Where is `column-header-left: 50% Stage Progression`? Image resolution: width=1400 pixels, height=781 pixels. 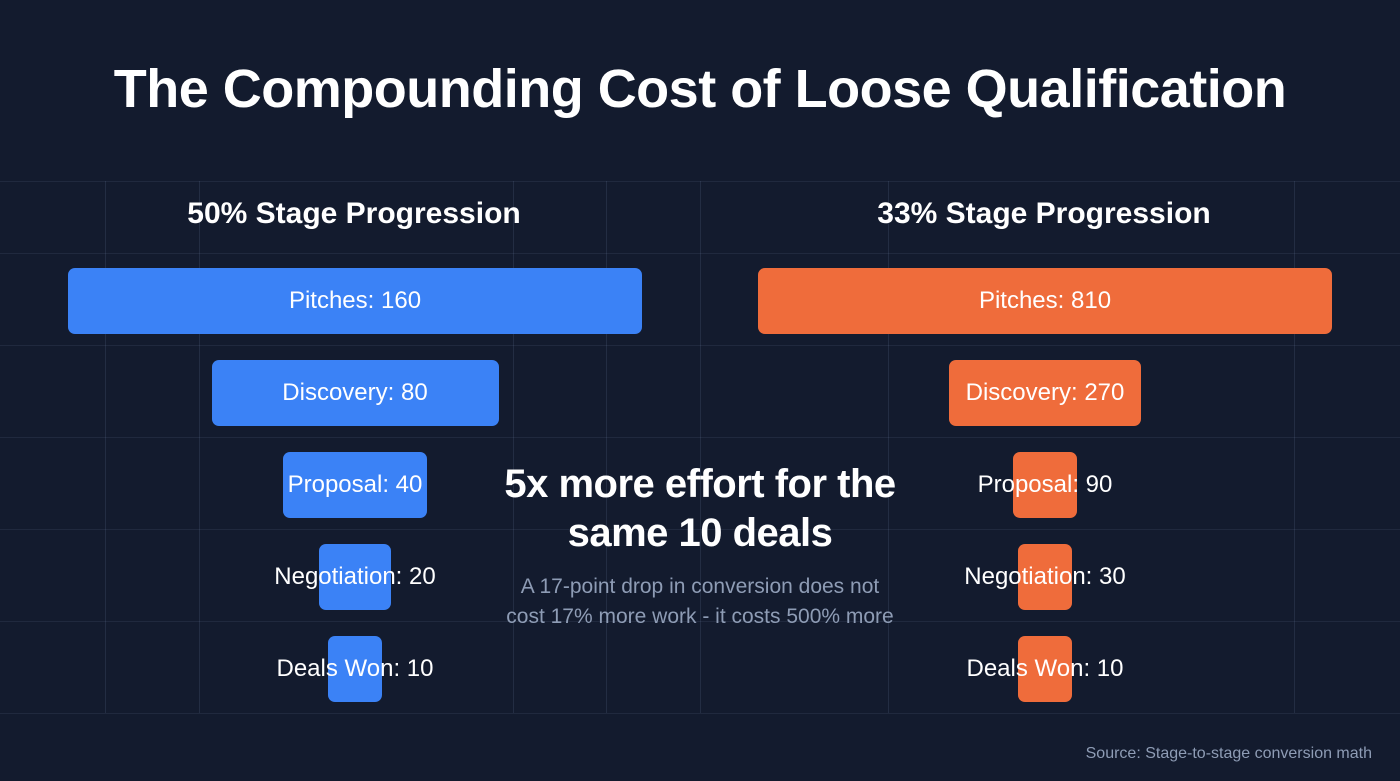 column-header-left: 50% Stage Progression is located at coordinates (354, 213).